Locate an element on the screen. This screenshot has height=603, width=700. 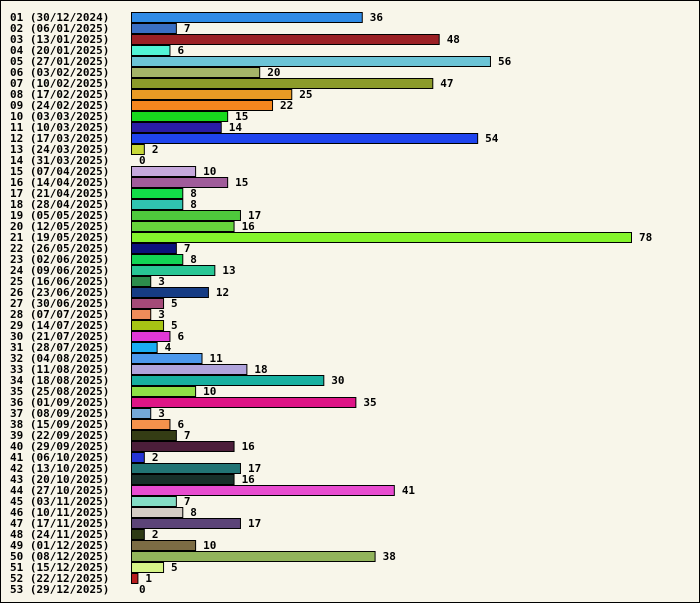
category-label: 53 (29/12/2025) is located at coordinates (59, 589).